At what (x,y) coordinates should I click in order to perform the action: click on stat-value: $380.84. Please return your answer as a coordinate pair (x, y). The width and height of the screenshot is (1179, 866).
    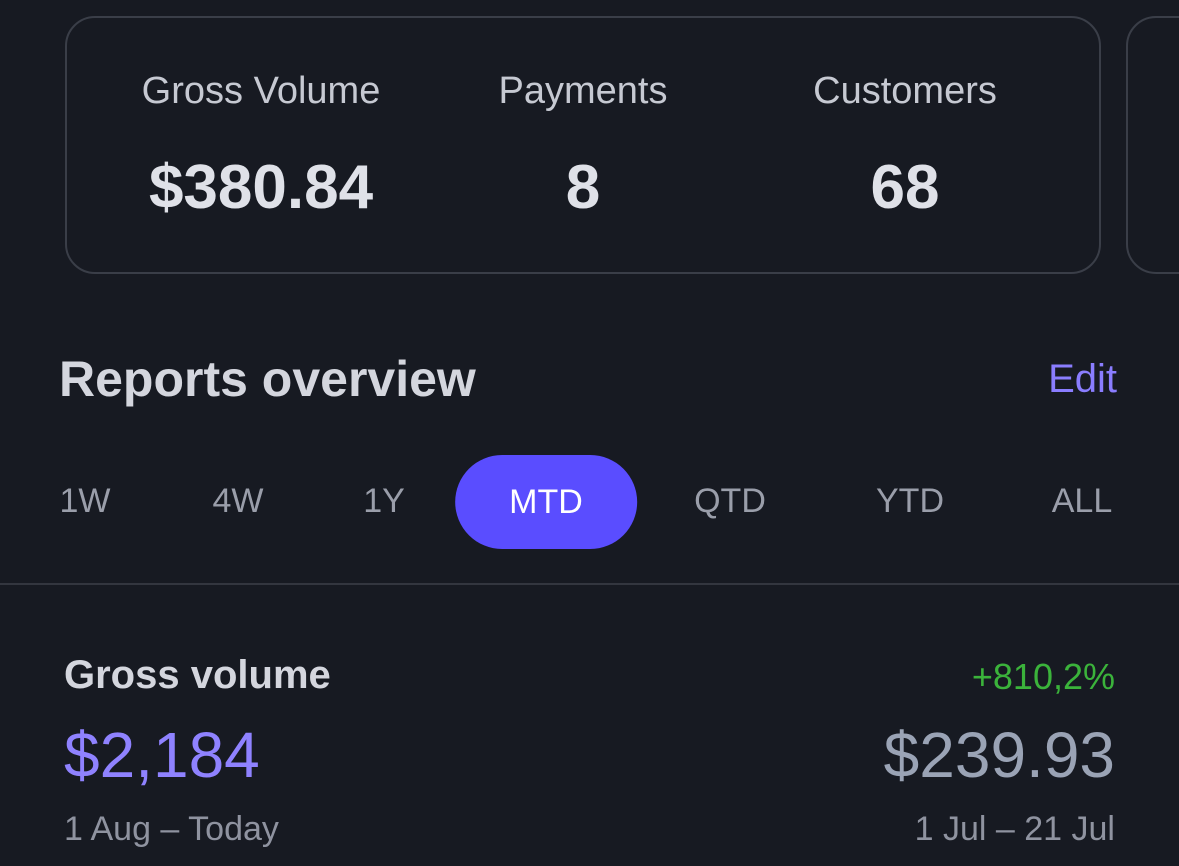
    Looking at the image, I should click on (261, 187).